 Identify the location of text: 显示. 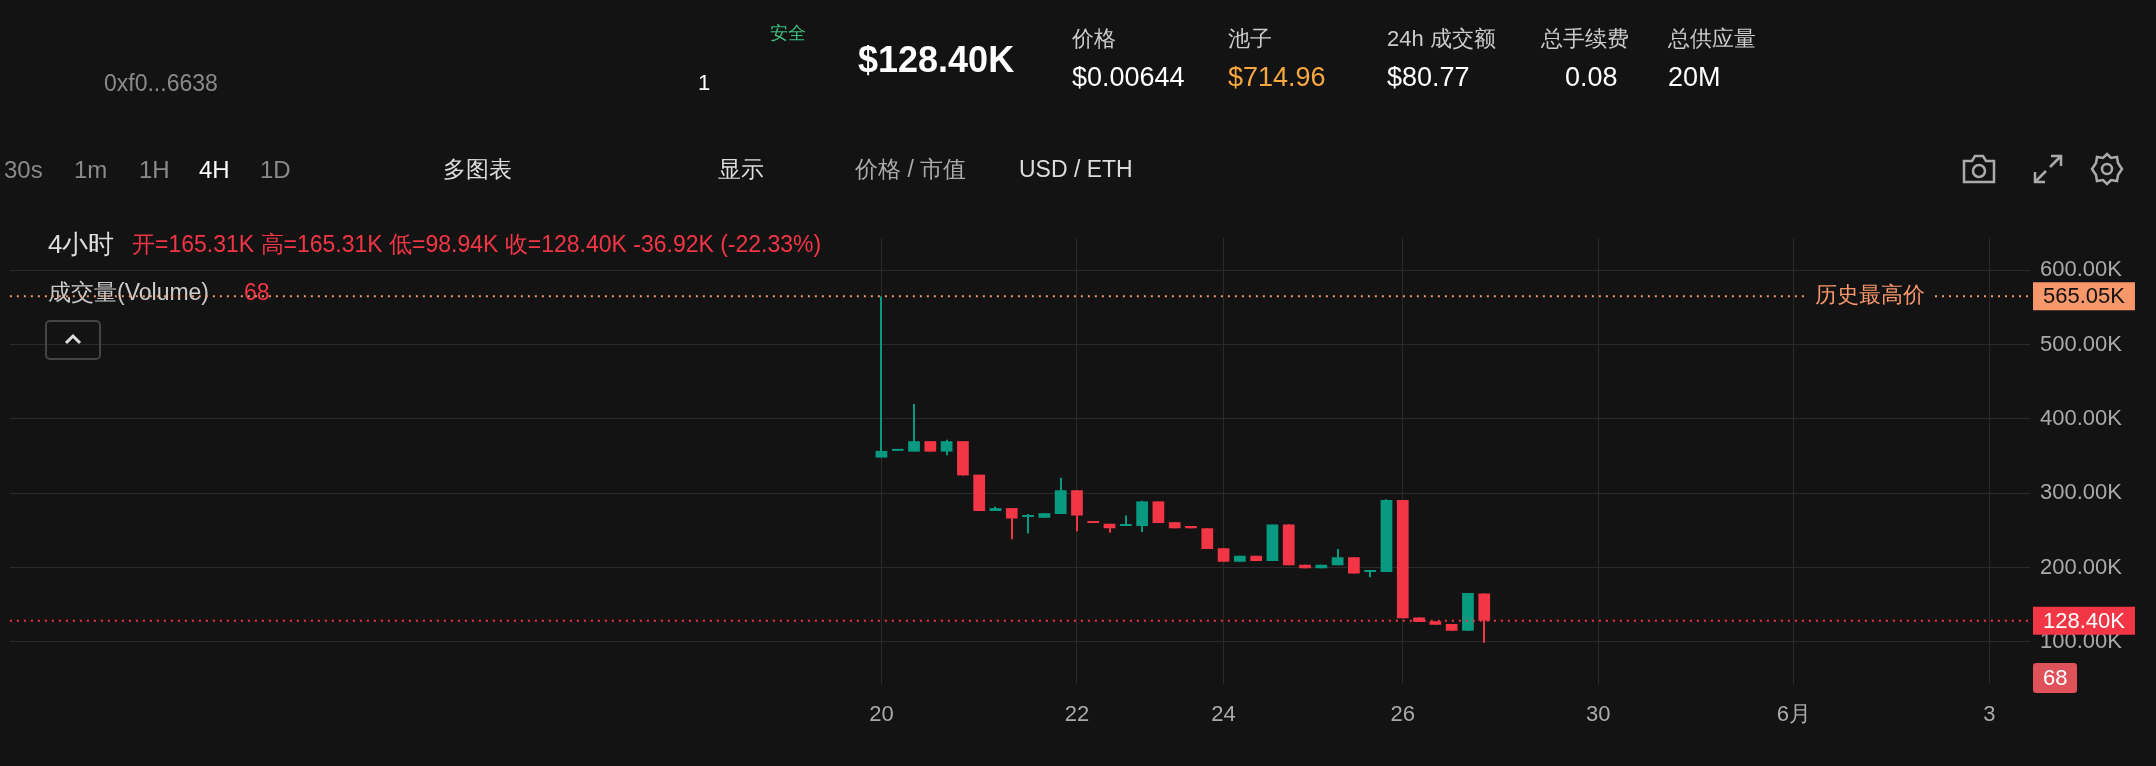
(741, 169).